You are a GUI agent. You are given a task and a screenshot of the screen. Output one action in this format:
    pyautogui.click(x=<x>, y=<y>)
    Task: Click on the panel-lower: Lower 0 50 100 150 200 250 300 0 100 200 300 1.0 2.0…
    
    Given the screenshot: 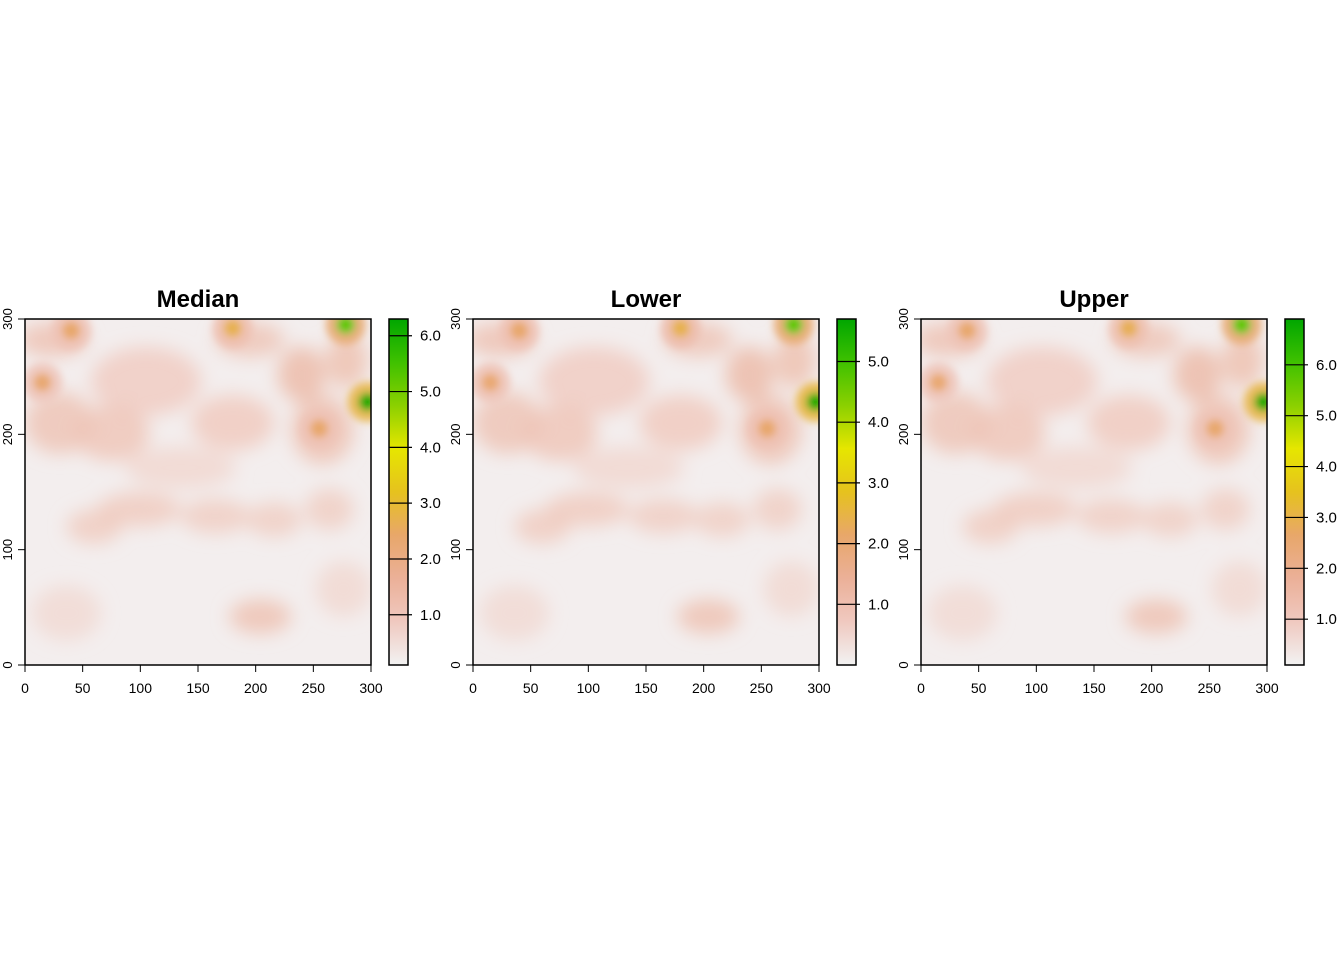 What is the action you would take?
    pyautogui.click(x=668, y=491)
    